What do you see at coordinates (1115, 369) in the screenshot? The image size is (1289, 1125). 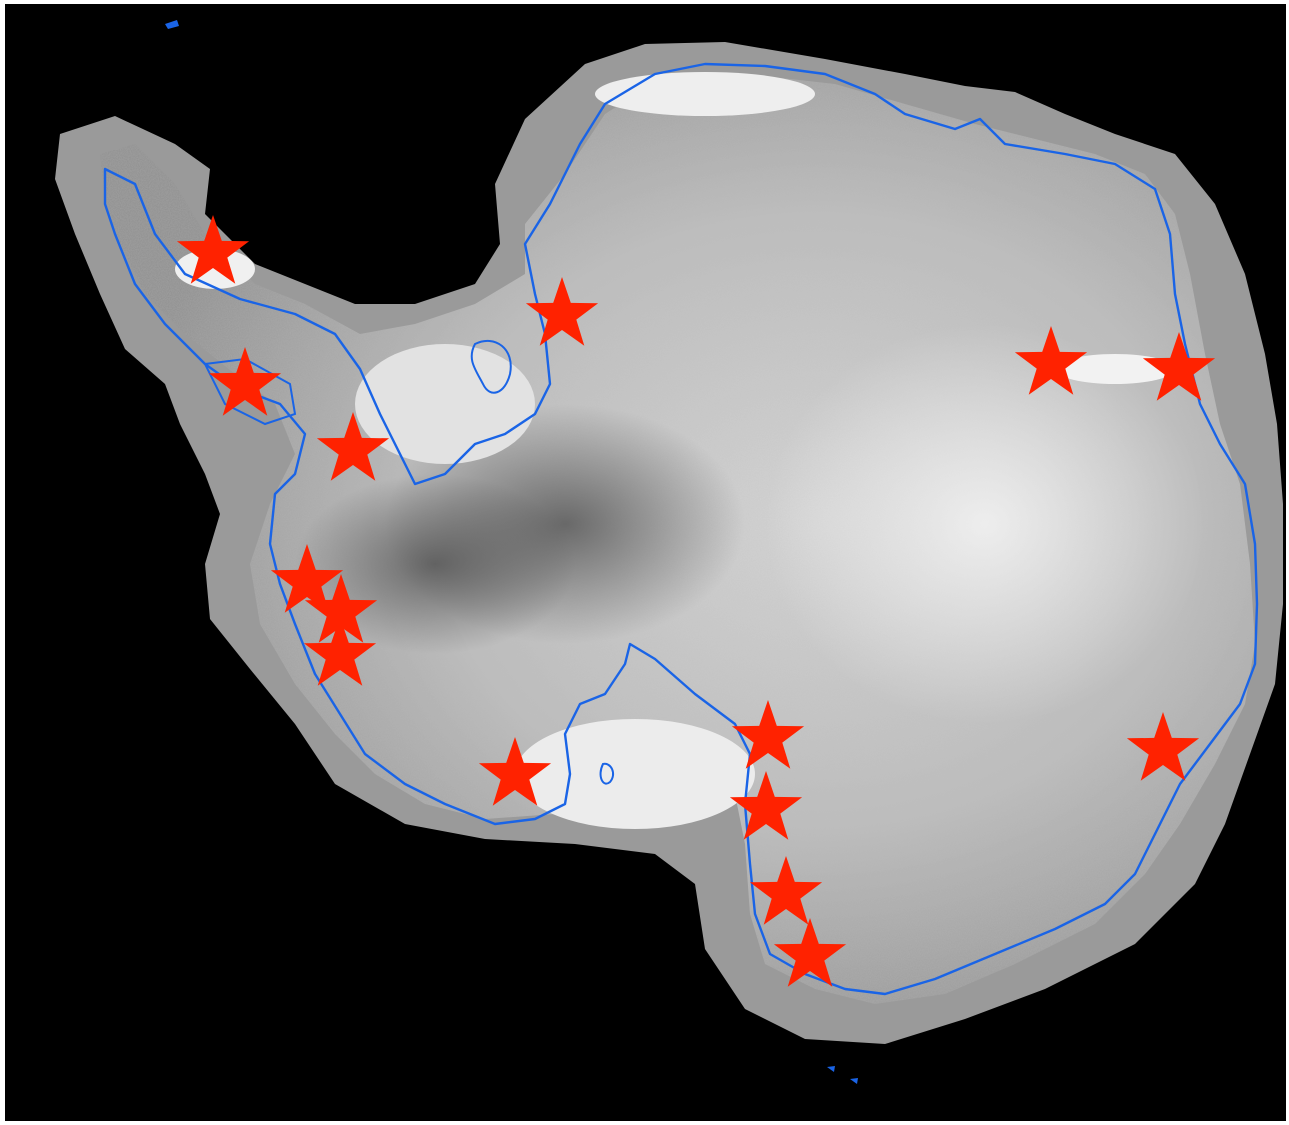 I see `ice-shelf-amery` at bounding box center [1115, 369].